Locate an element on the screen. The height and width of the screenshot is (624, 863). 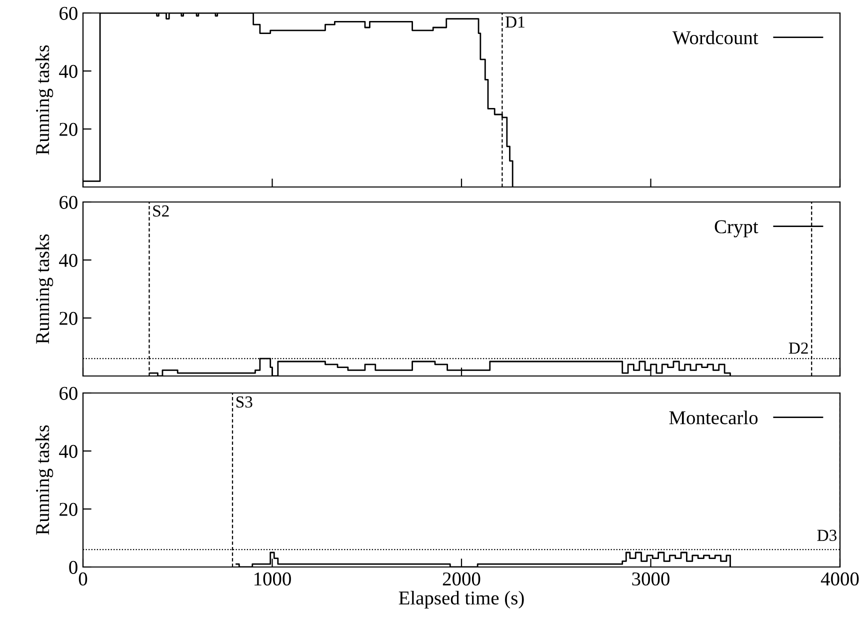
ref-line-label: D2 is located at coordinates (798, 348).